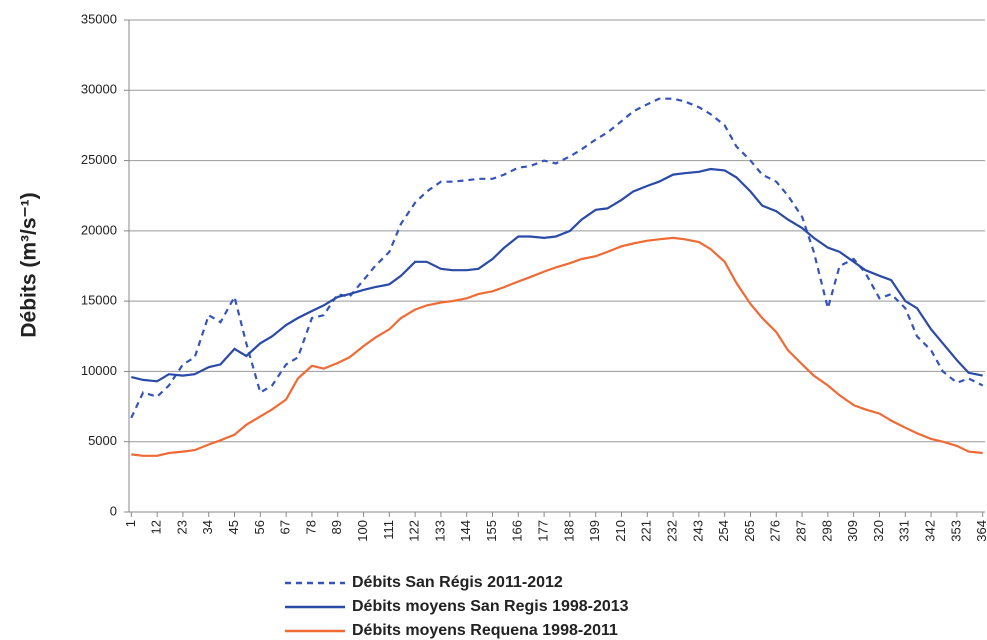  What do you see at coordinates (207, 527) in the screenshot?
I see `x-tick-label: 34` at bounding box center [207, 527].